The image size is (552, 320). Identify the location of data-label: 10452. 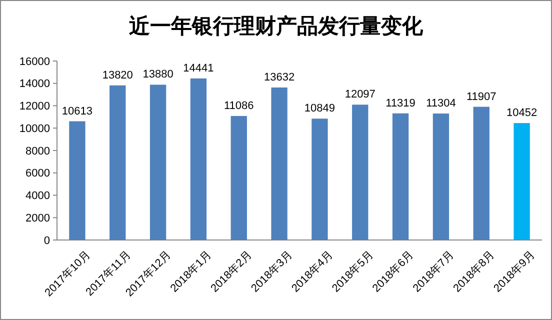
(522, 113).